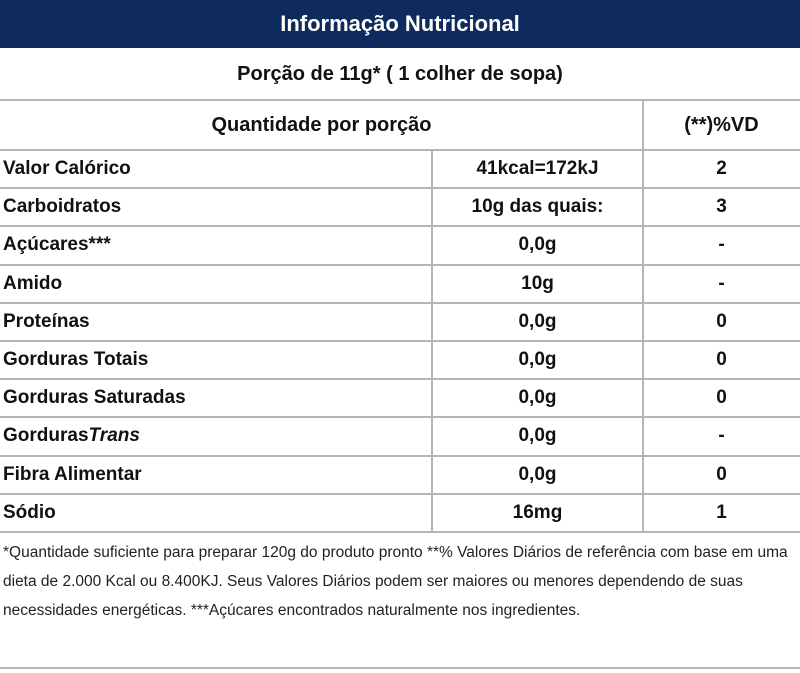 Image resolution: width=800 pixels, height=673 pixels. What do you see at coordinates (217, 513) in the screenshot?
I see `row-name: Sódio` at bounding box center [217, 513].